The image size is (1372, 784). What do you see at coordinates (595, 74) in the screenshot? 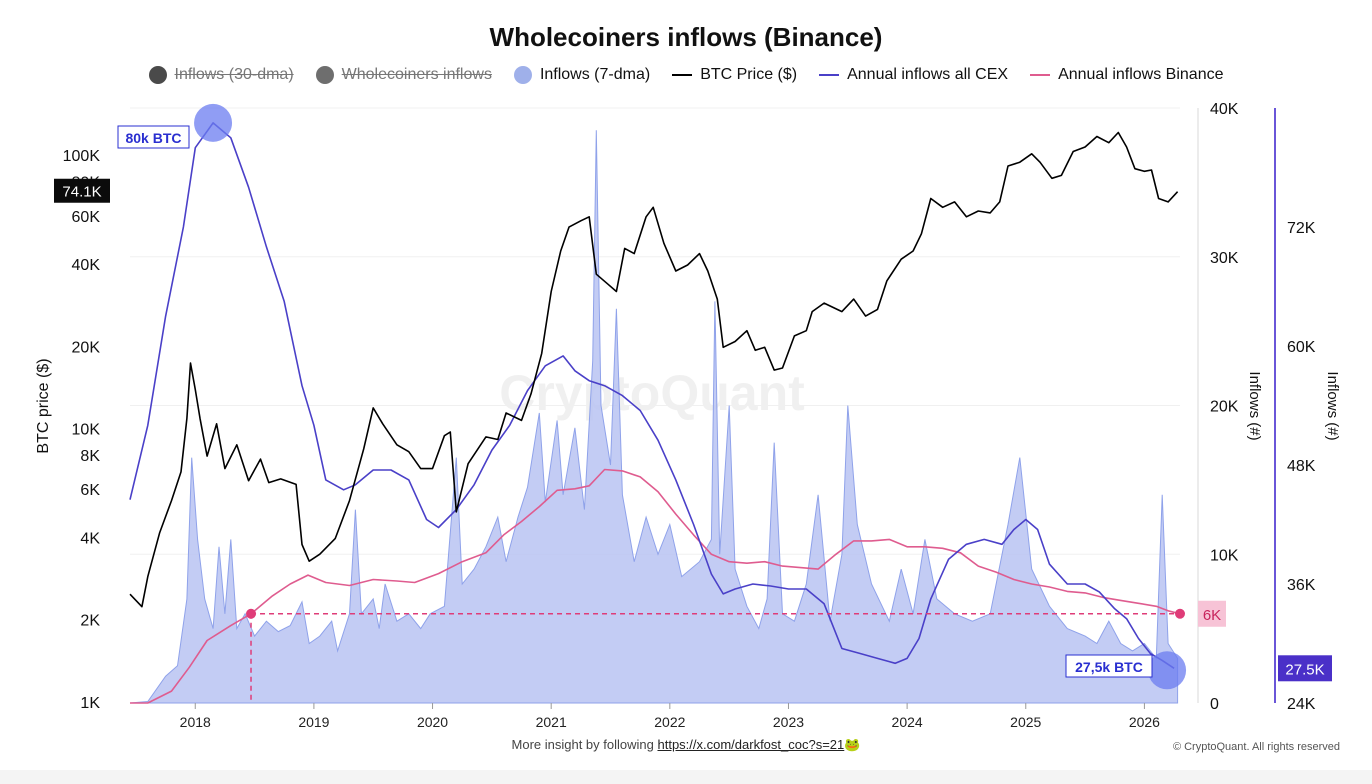
I see `legend-label: Inflows (7-dma)` at bounding box center [595, 74].